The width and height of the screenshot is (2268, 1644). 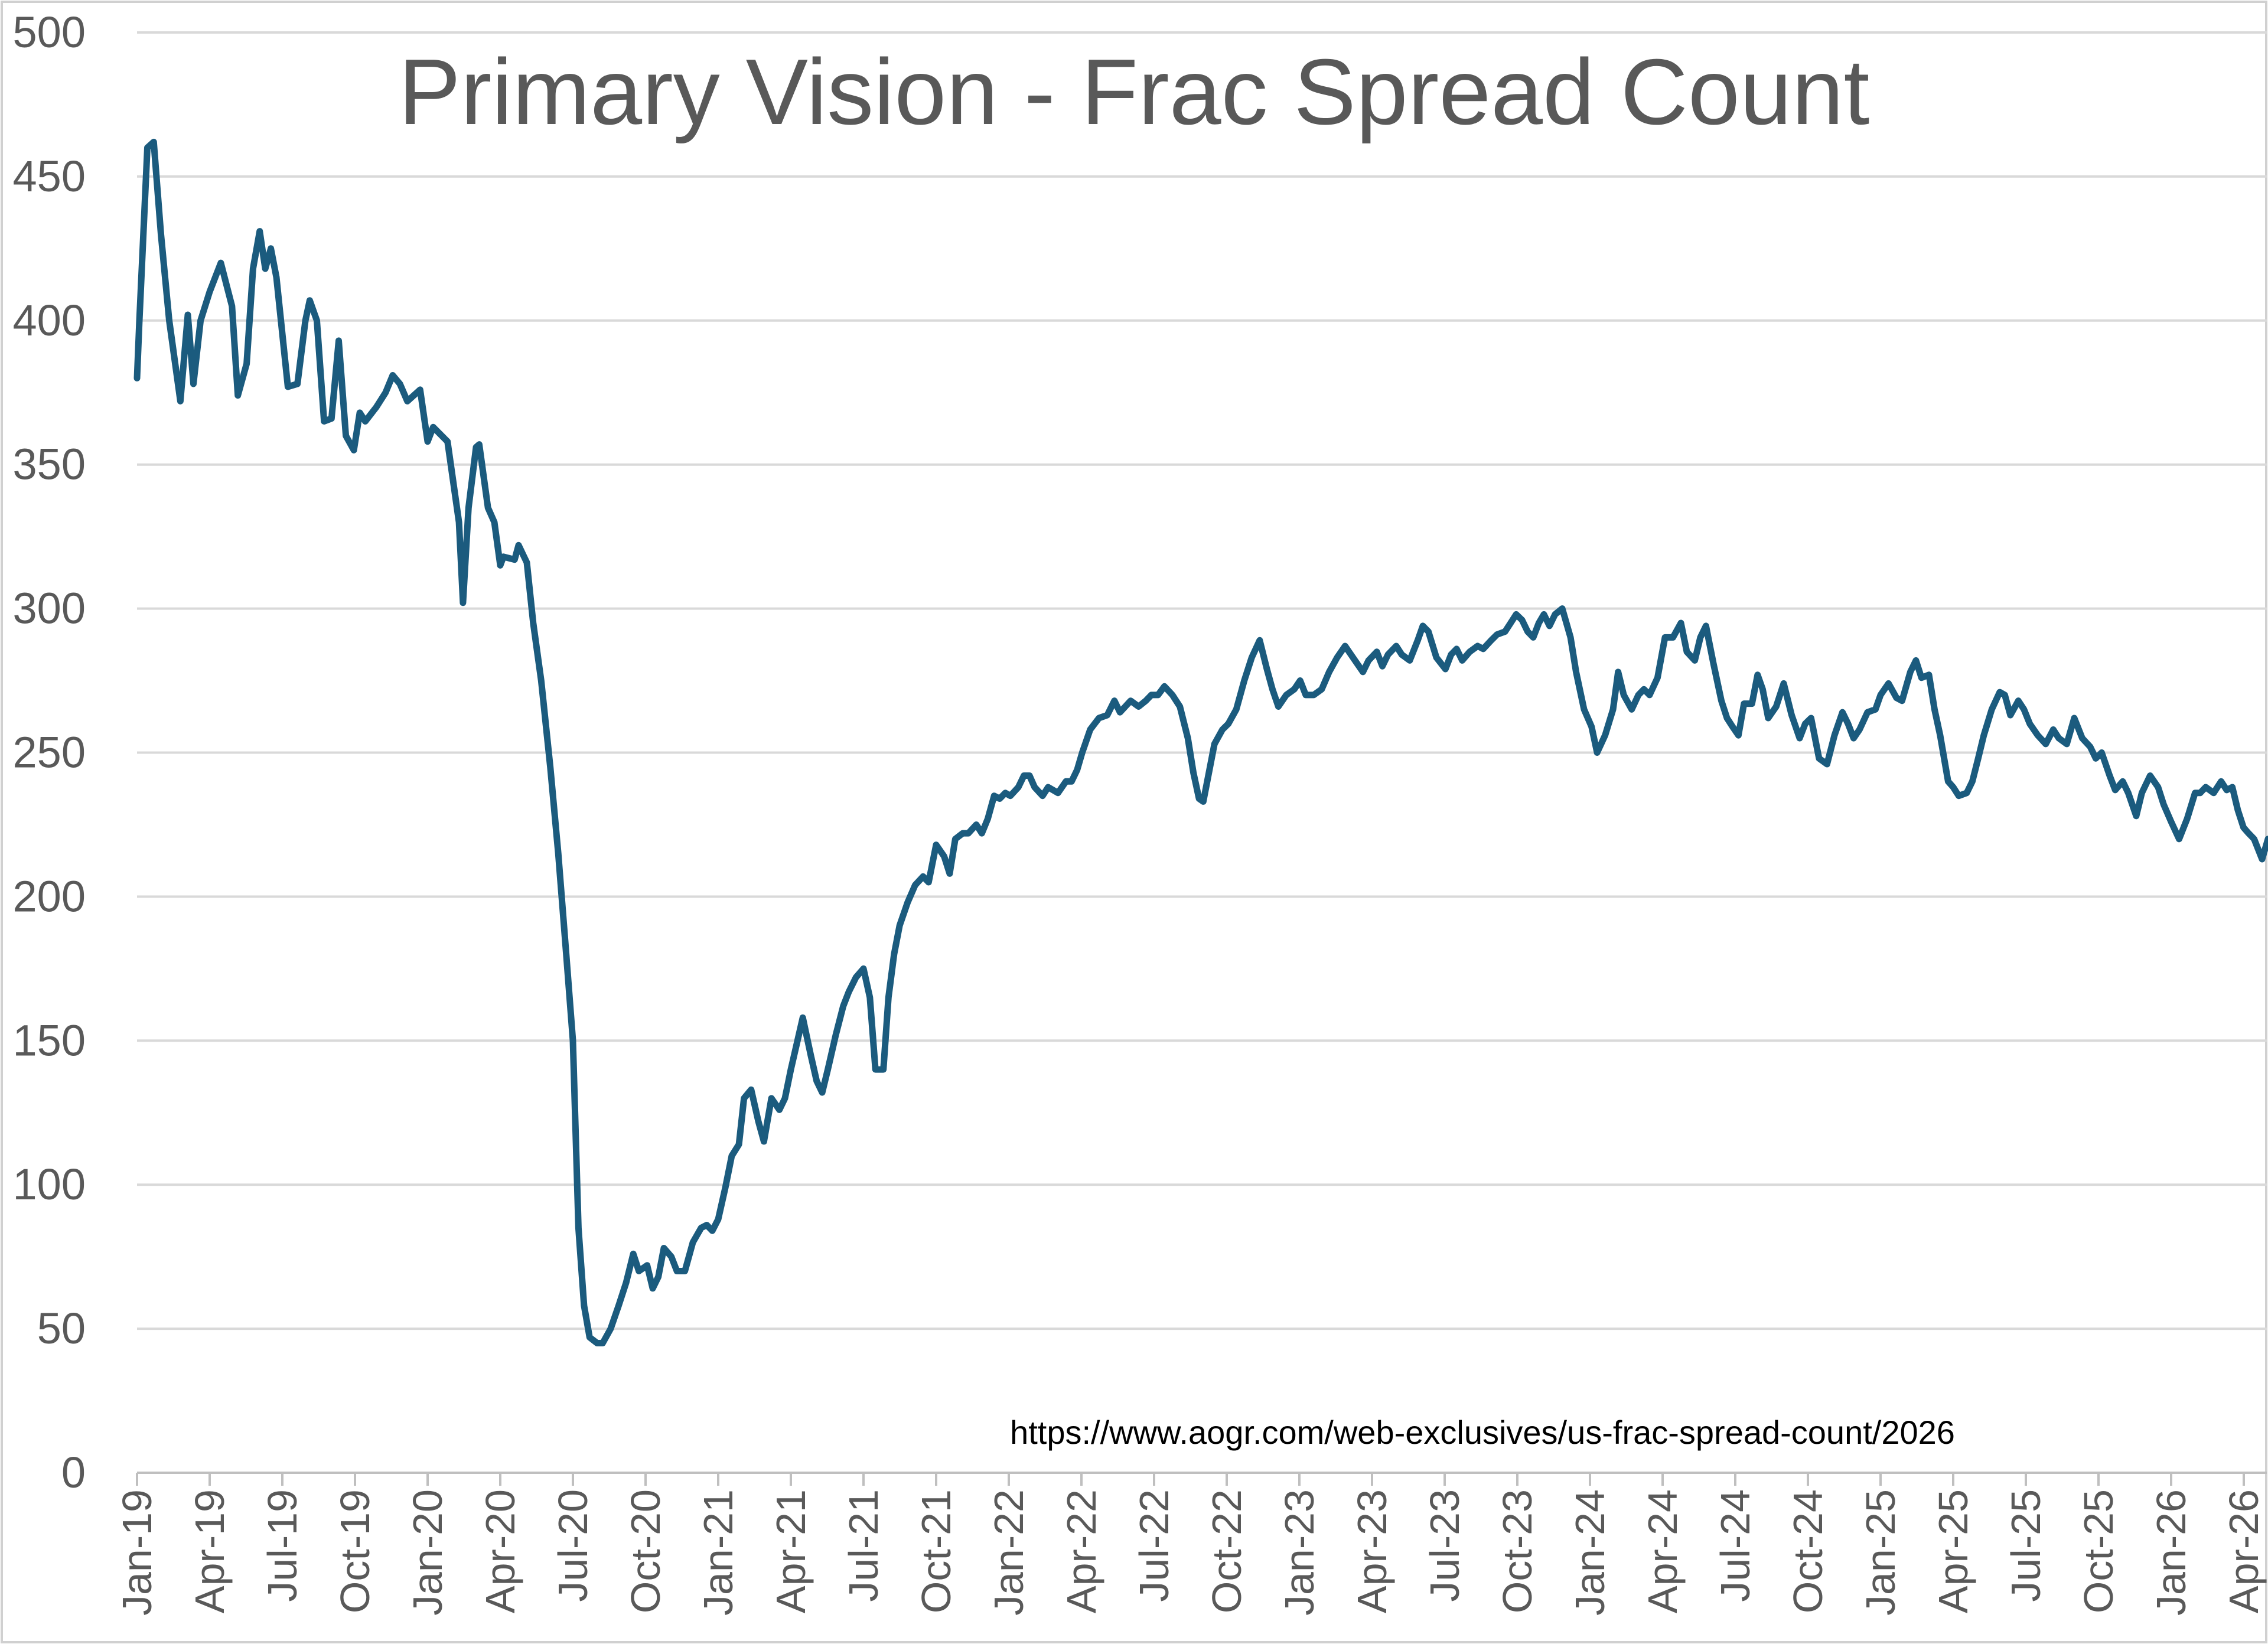 I want to click on y-axis-tick-labels: 0 50 100 150 200 250 300 350 400 450 500, so click(x=49, y=752).